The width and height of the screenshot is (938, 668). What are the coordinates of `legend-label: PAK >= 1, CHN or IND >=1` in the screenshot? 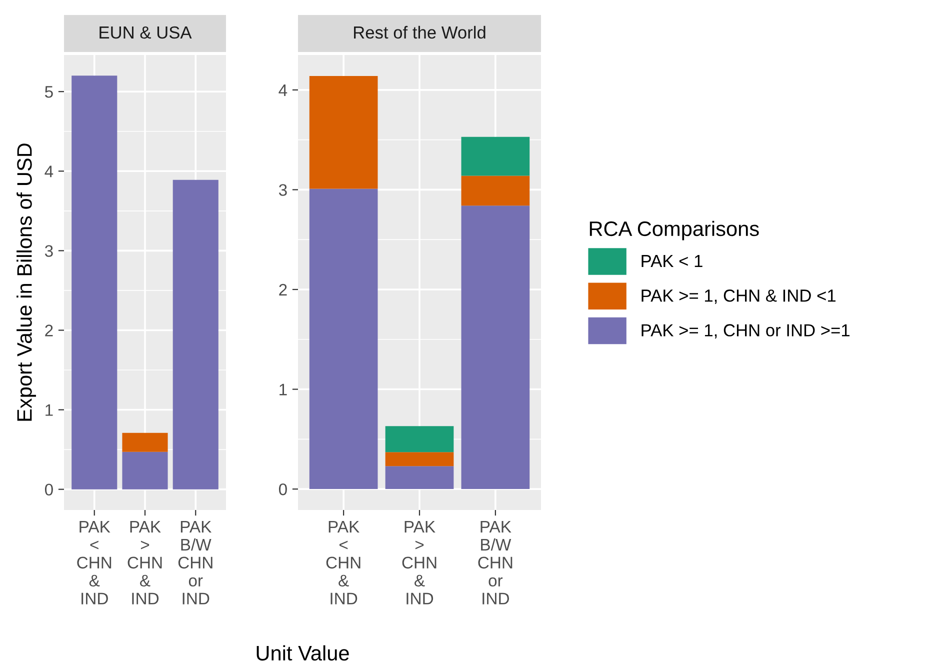 It's located at (746, 331).